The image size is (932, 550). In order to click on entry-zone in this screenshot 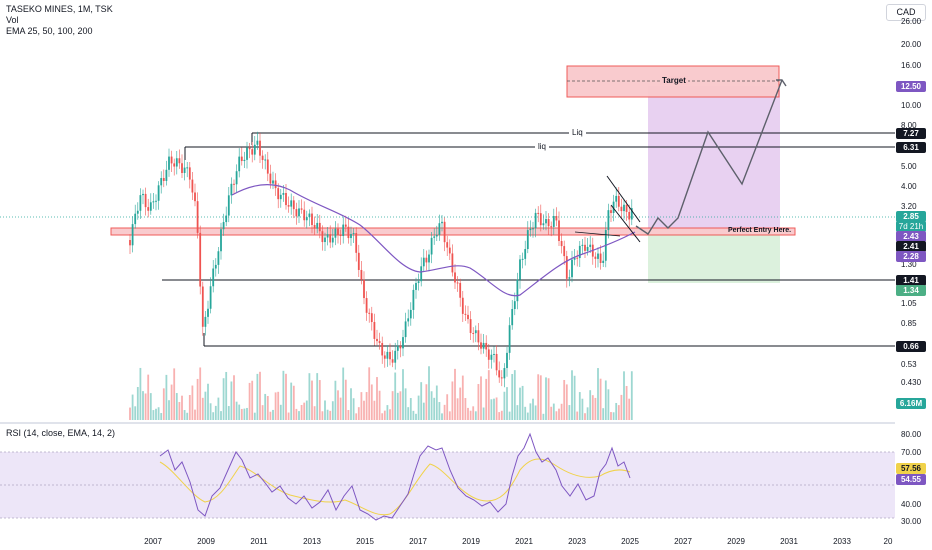, I will do `click(453, 231)`.